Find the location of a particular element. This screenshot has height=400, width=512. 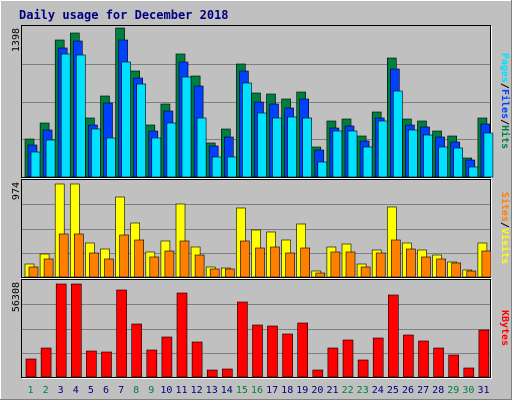

day-label: 5 is located at coordinates (91, 390).